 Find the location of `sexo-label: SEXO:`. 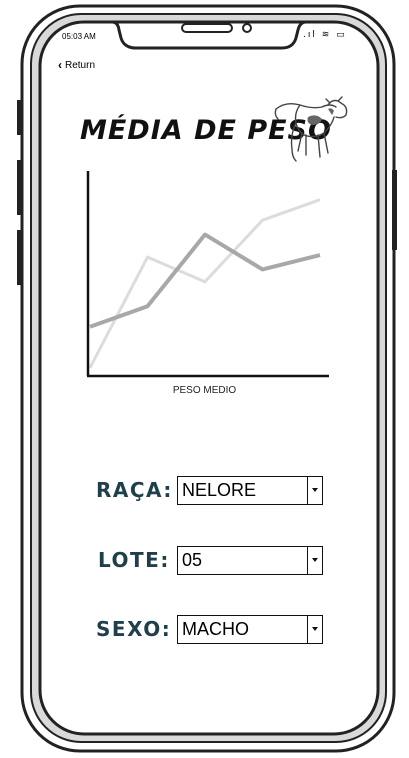

sexo-label: SEXO: is located at coordinates (134, 629).